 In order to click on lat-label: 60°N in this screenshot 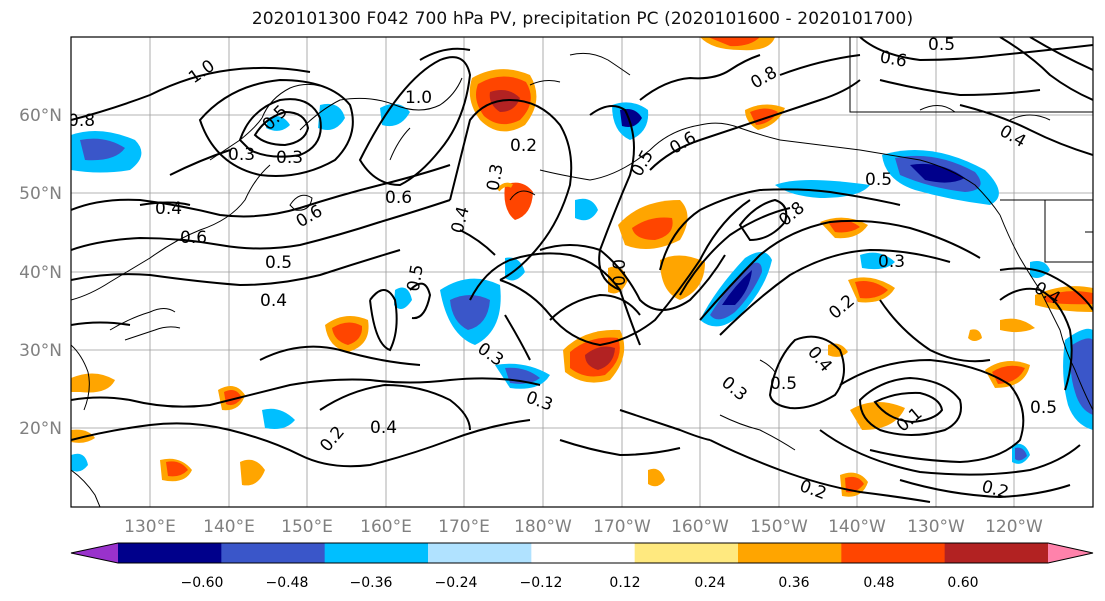, I will do `click(40, 116)`.